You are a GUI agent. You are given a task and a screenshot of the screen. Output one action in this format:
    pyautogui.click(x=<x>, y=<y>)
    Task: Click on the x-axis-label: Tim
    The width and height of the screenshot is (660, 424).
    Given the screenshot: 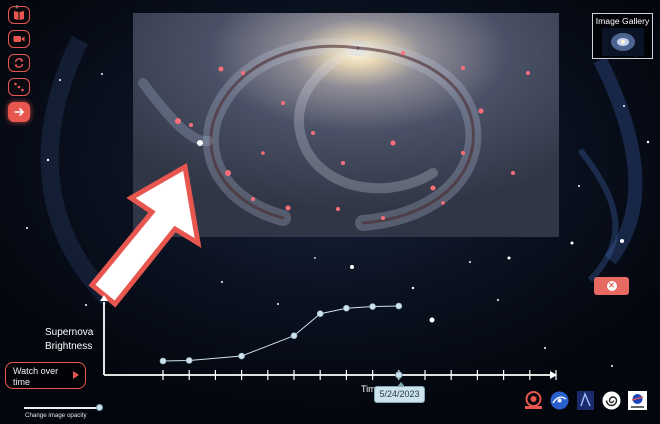 What is the action you would take?
    pyautogui.click(x=368, y=389)
    